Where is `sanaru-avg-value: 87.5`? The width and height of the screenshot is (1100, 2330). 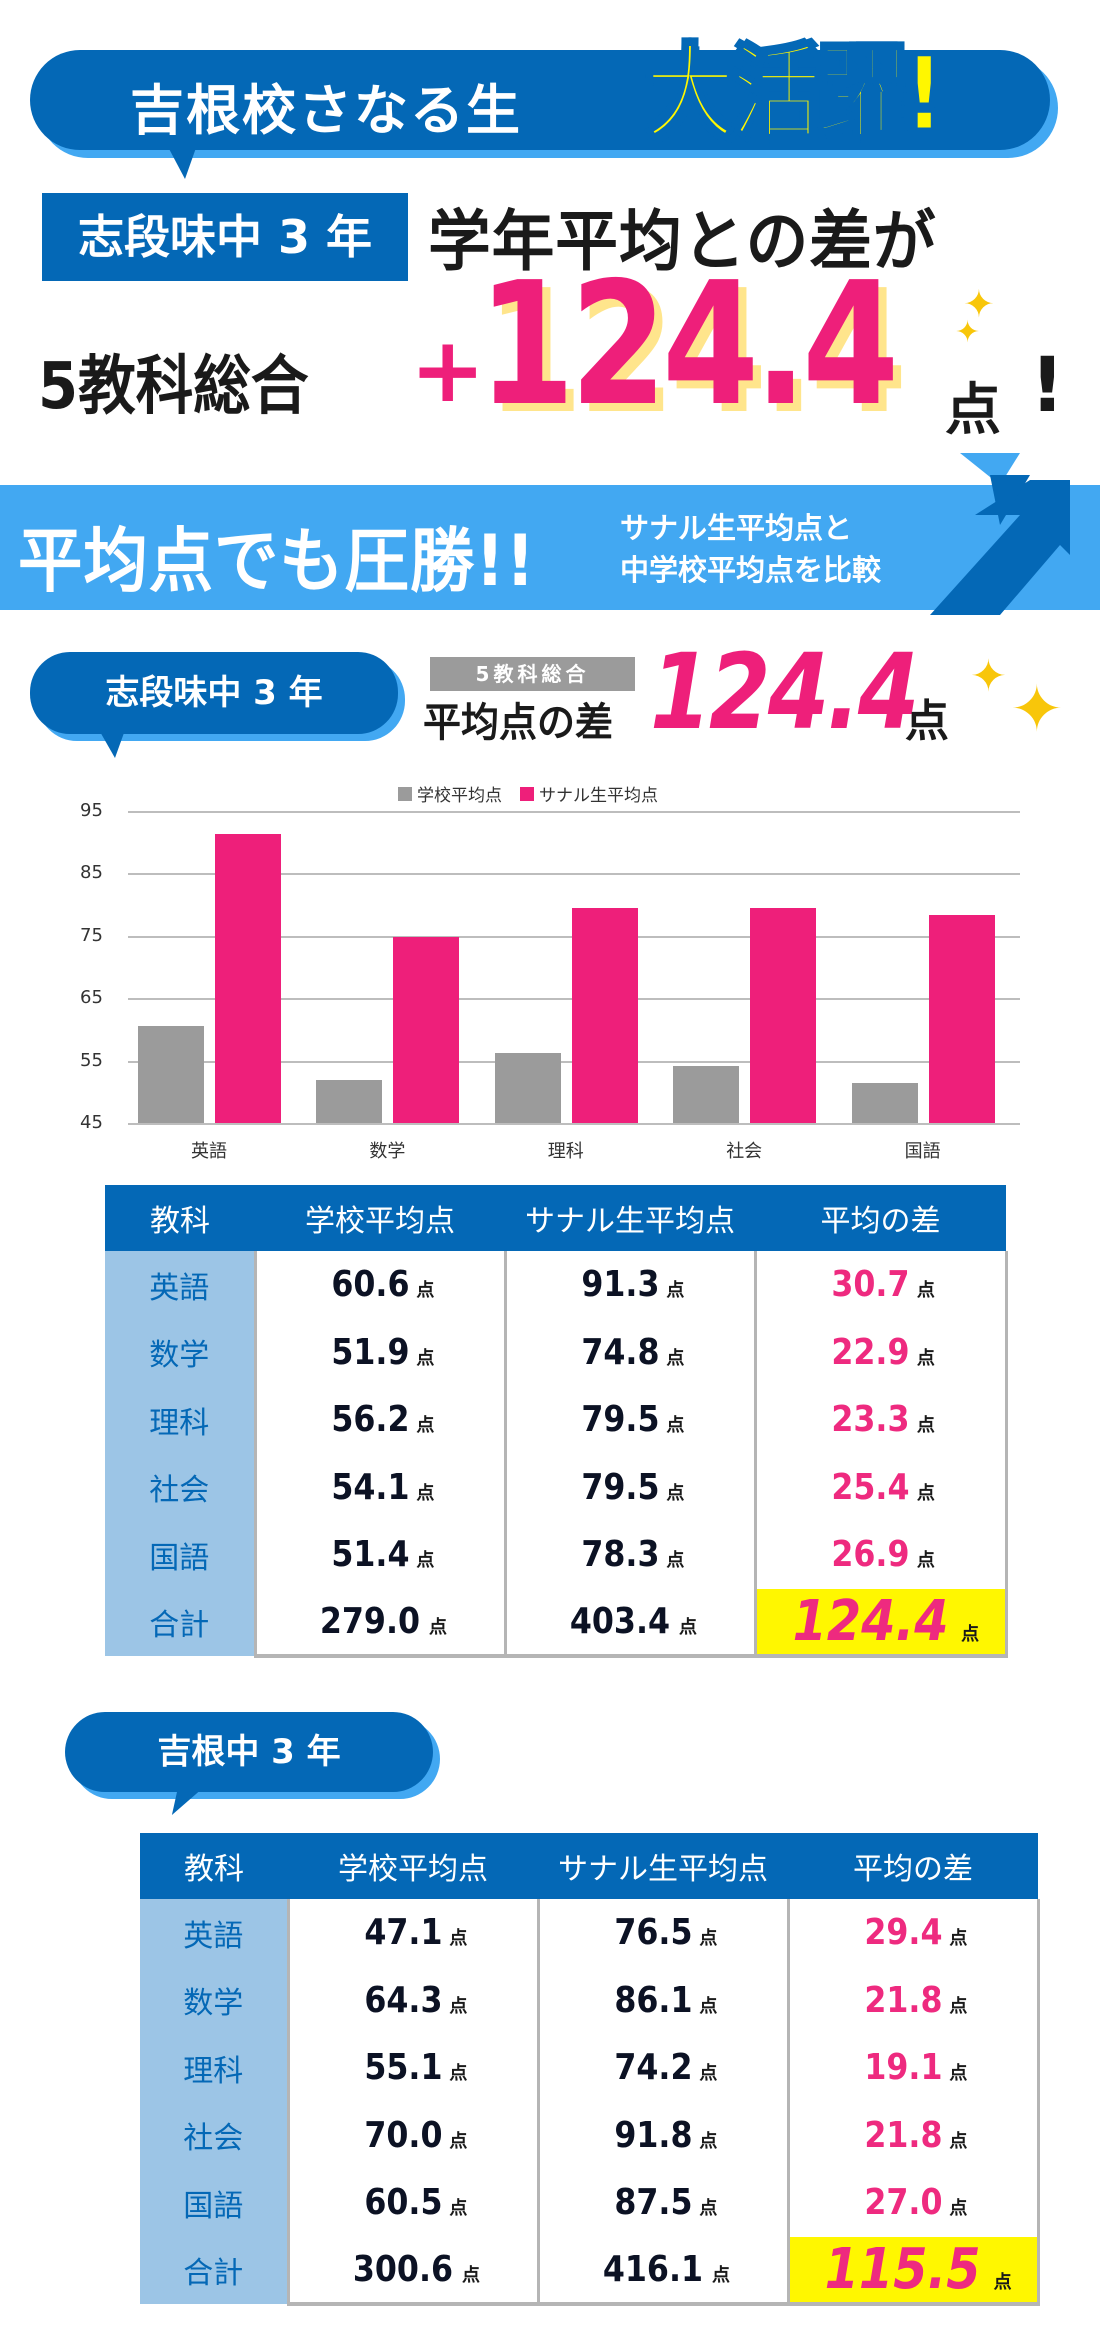
sanaru-avg-value: 87.5 is located at coordinates (653, 2203).